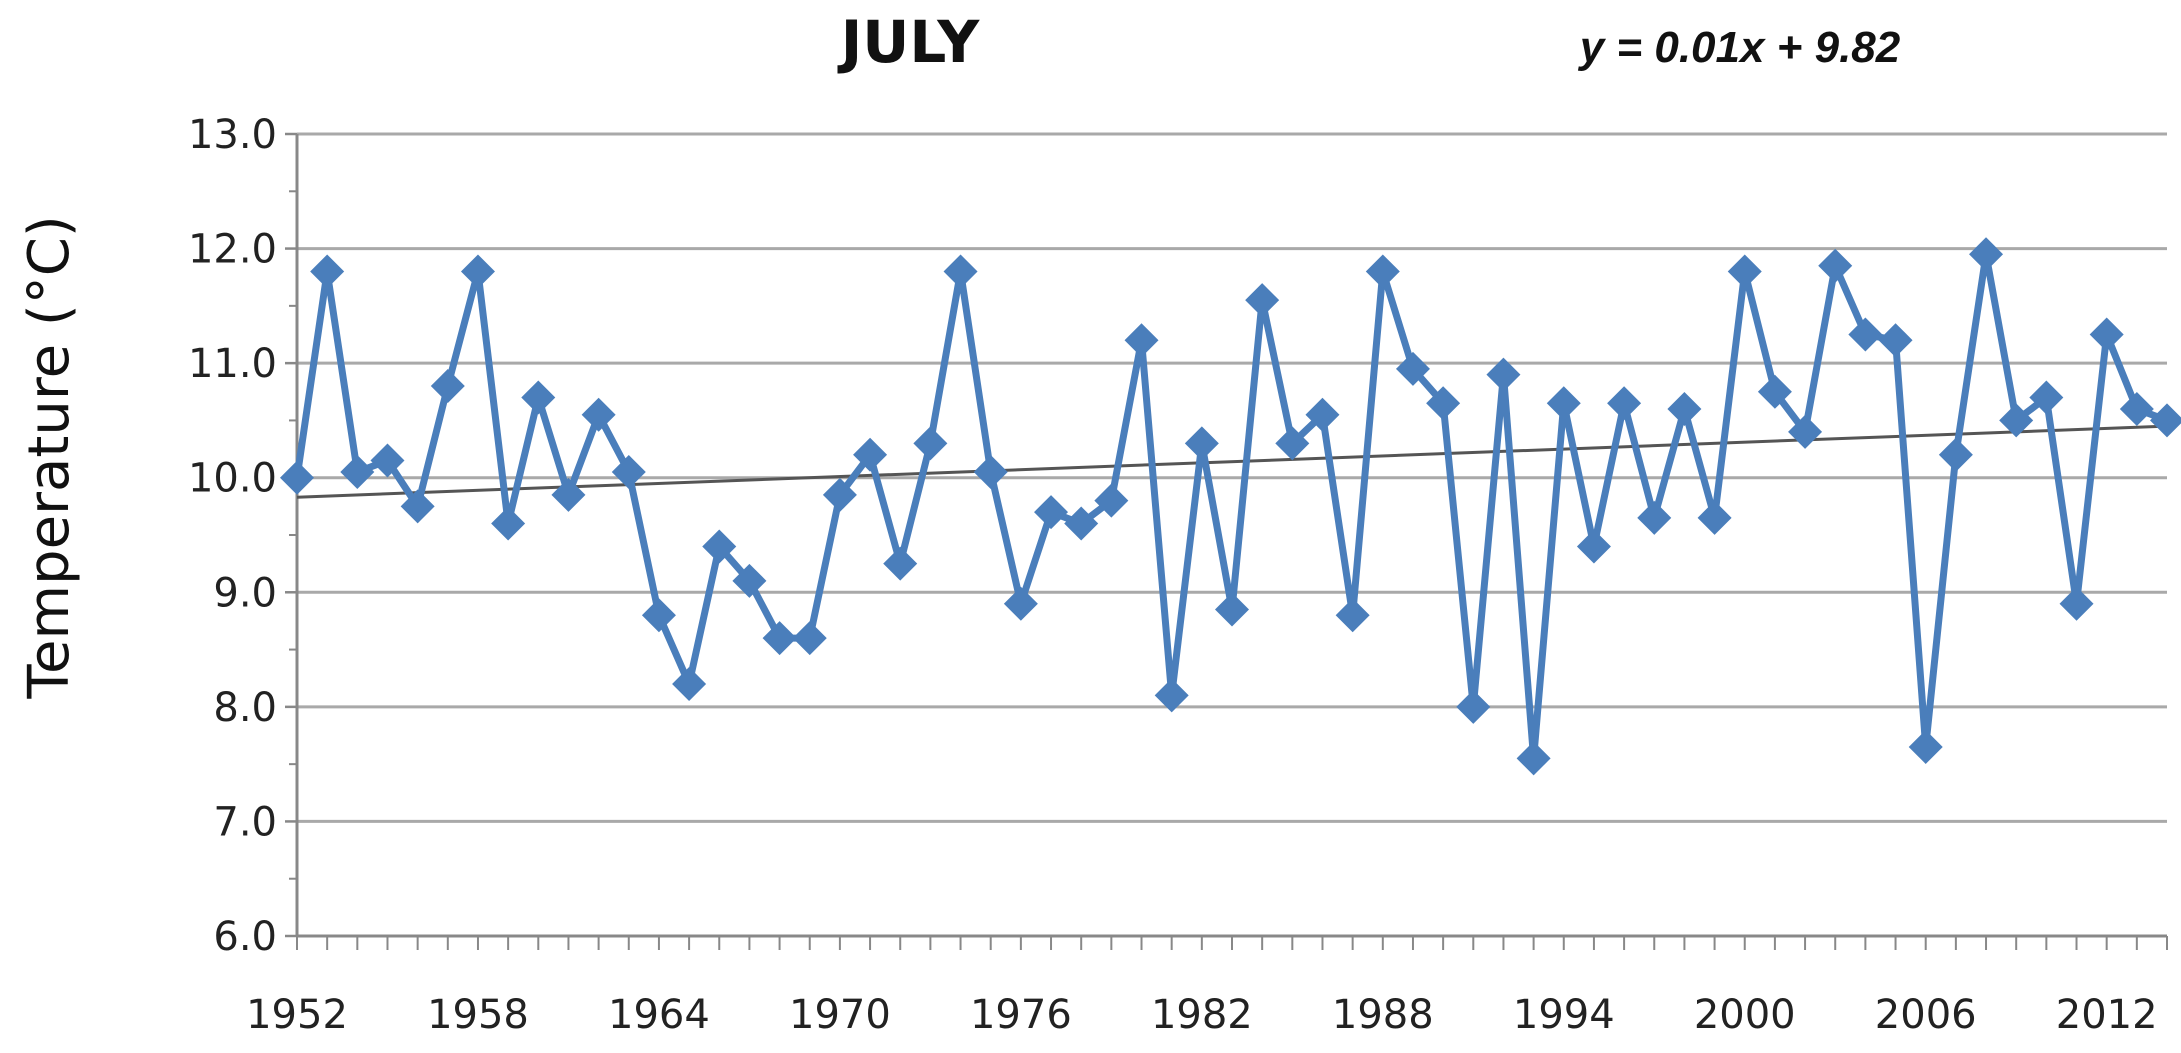 The height and width of the screenshot is (1053, 2181). What do you see at coordinates (245, 822) in the screenshot?
I see `y-tick-label: 7.0` at bounding box center [245, 822].